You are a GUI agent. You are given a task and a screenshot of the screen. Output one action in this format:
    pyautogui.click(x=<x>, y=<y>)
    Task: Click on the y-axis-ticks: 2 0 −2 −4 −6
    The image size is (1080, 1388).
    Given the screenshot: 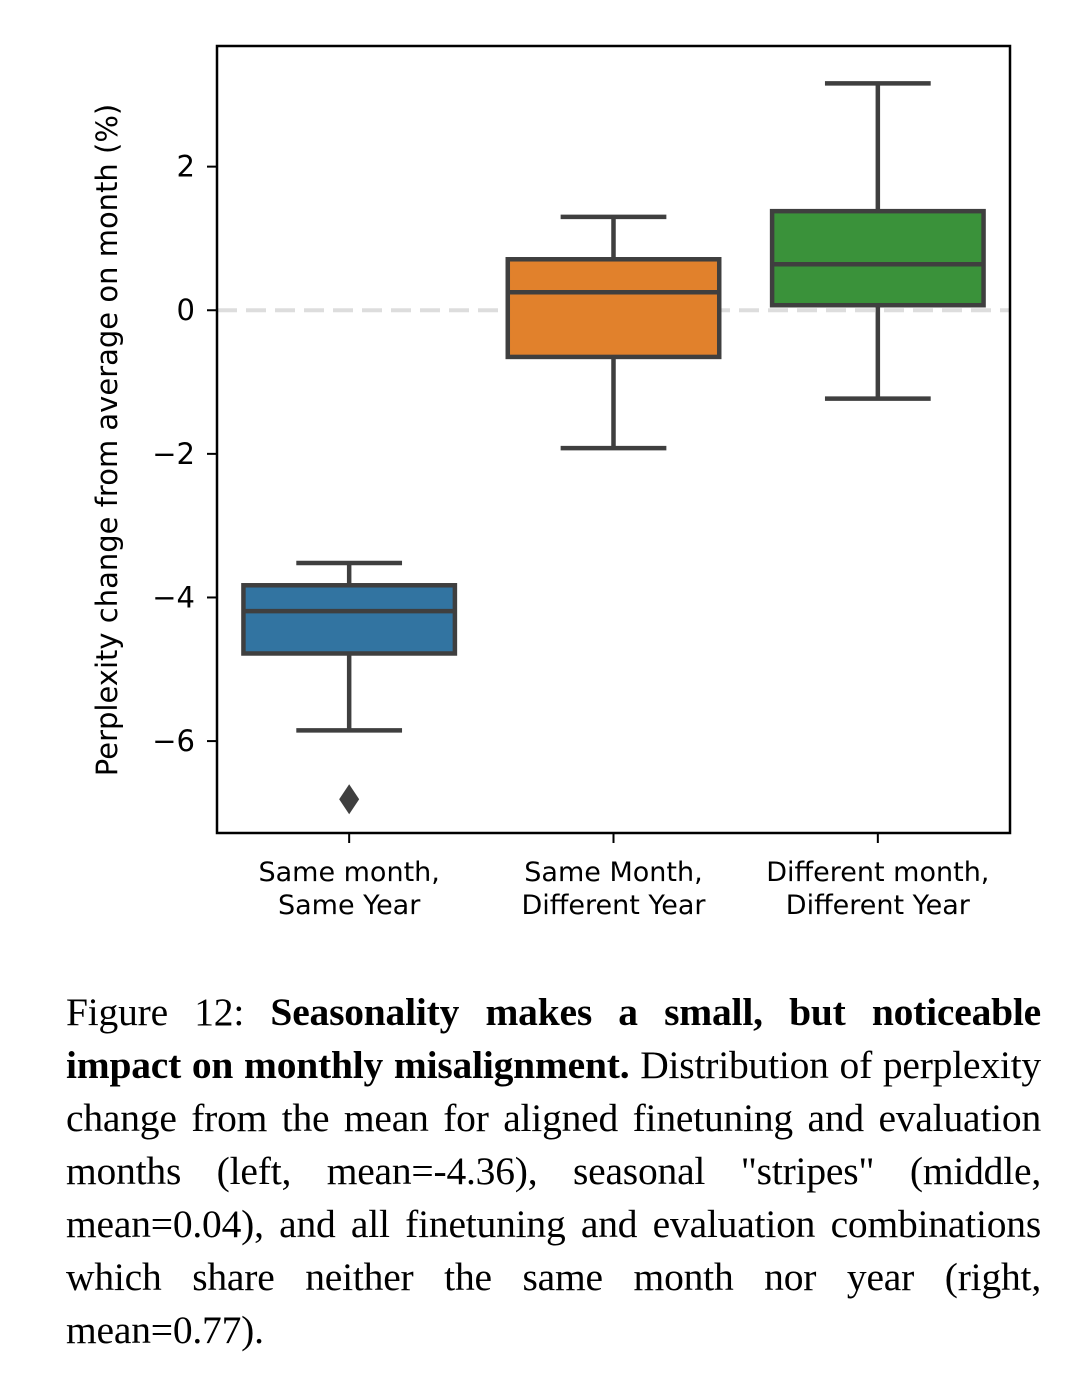 What is the action you would take?
    pyautogui.click(x=184, y=454)
    